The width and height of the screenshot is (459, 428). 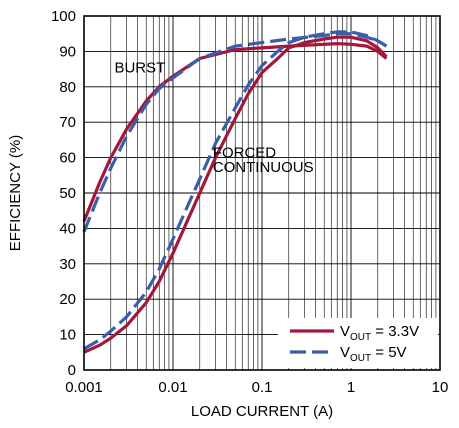 I want to click on y-tick-label: 30, so click(x=67, y=264).